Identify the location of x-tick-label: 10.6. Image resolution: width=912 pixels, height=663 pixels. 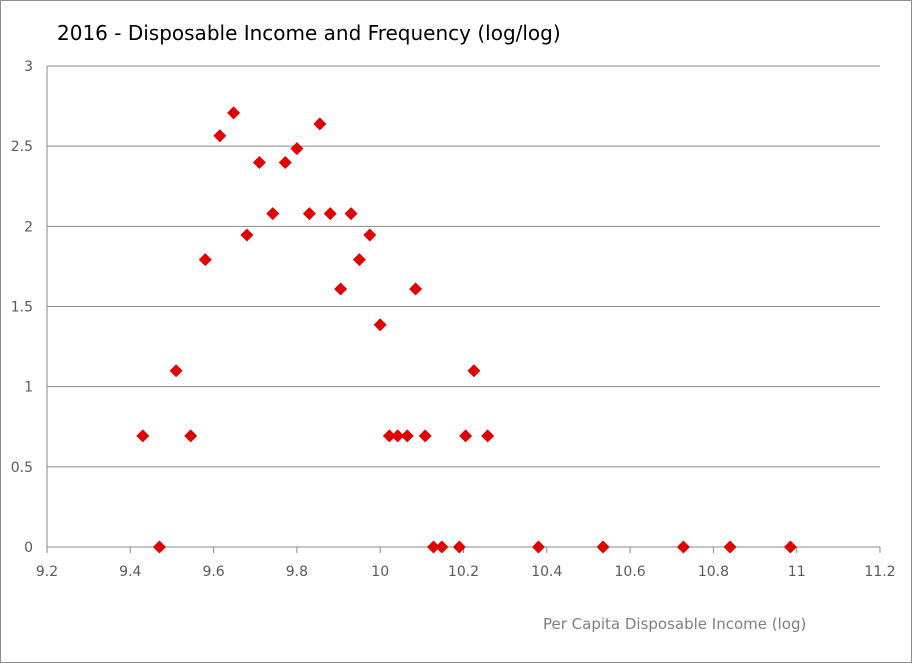
(630, 572).